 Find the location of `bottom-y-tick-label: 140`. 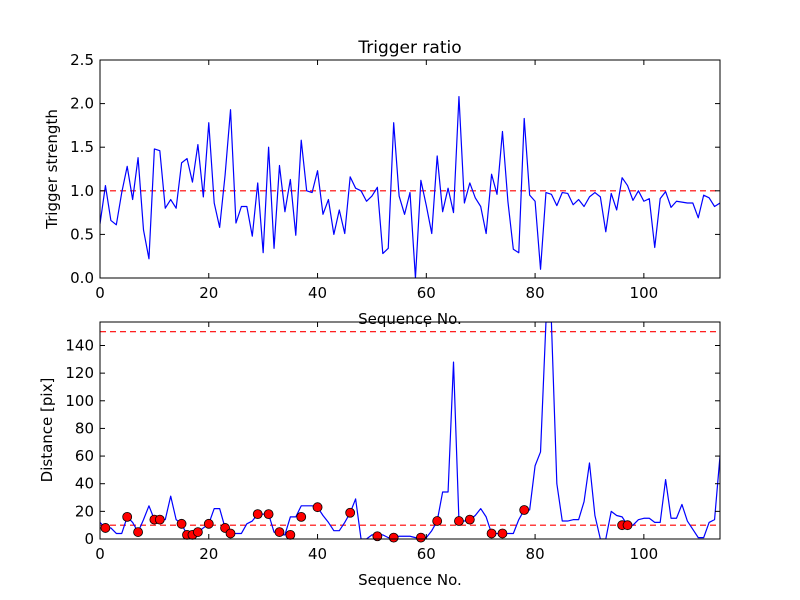

bottom-y-tick-label: 140 is located at coordinates (79, 345).